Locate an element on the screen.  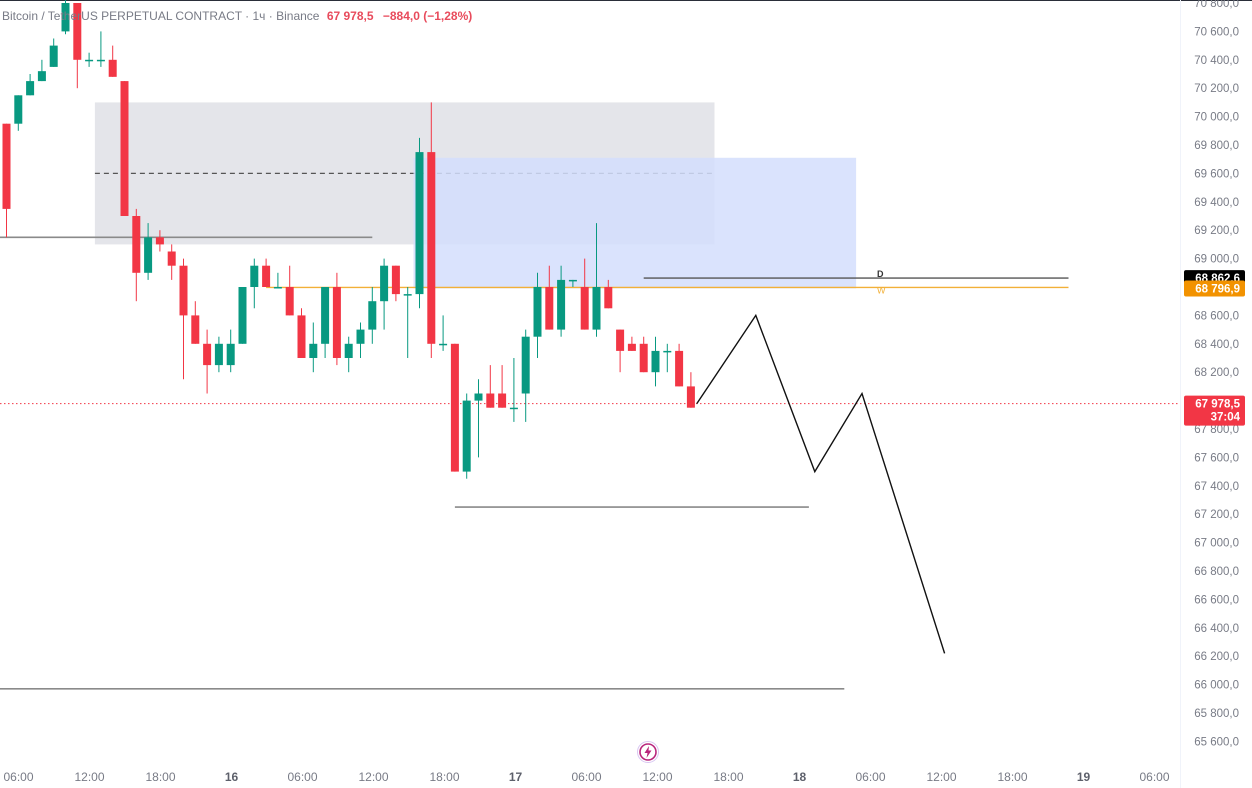
y-tick-label: 67 000,0 is located at coordinates (1216, 544).